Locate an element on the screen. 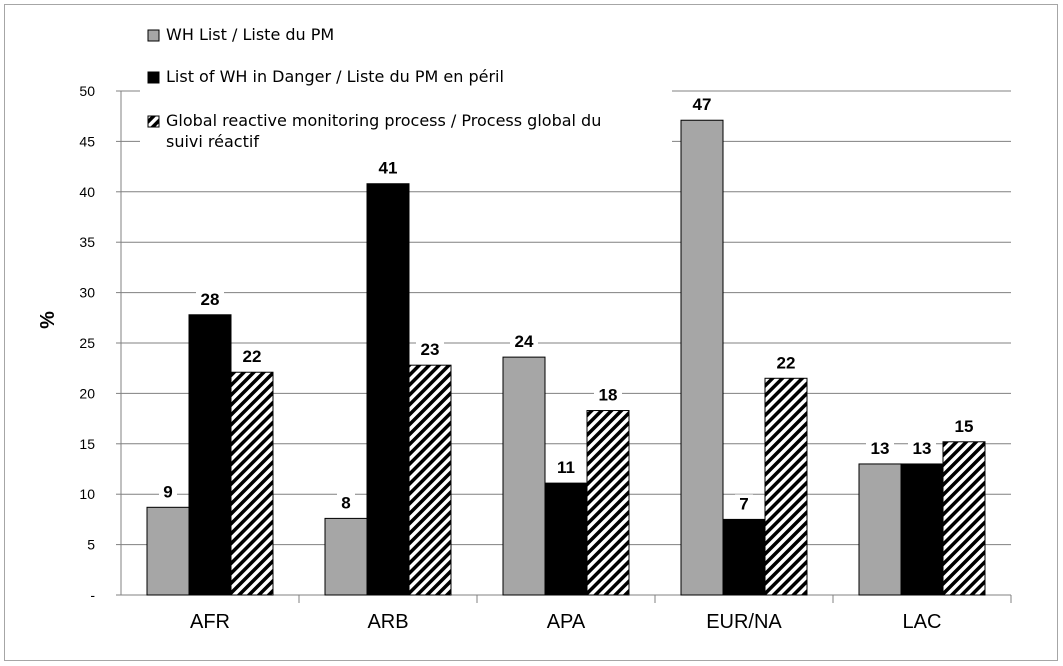 The height and width of the screenshot is (666, 1063). data-label: 18 is located at coordinates (608, 395).